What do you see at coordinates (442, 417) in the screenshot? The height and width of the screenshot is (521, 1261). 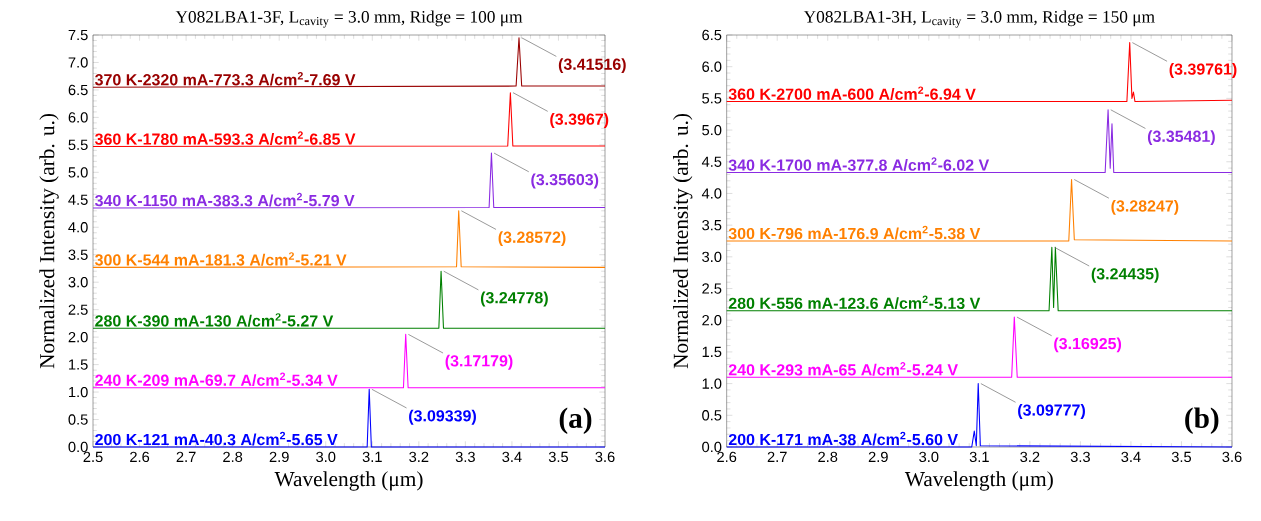 I see `annotation: (3.09339)` at bounding box center [442, 417].